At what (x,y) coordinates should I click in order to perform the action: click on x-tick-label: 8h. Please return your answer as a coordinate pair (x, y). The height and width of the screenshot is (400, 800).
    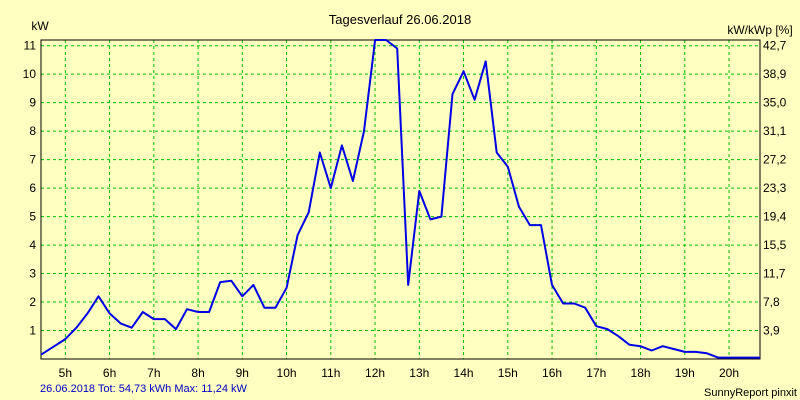
    Looking at the image, I should click on (197, 373).